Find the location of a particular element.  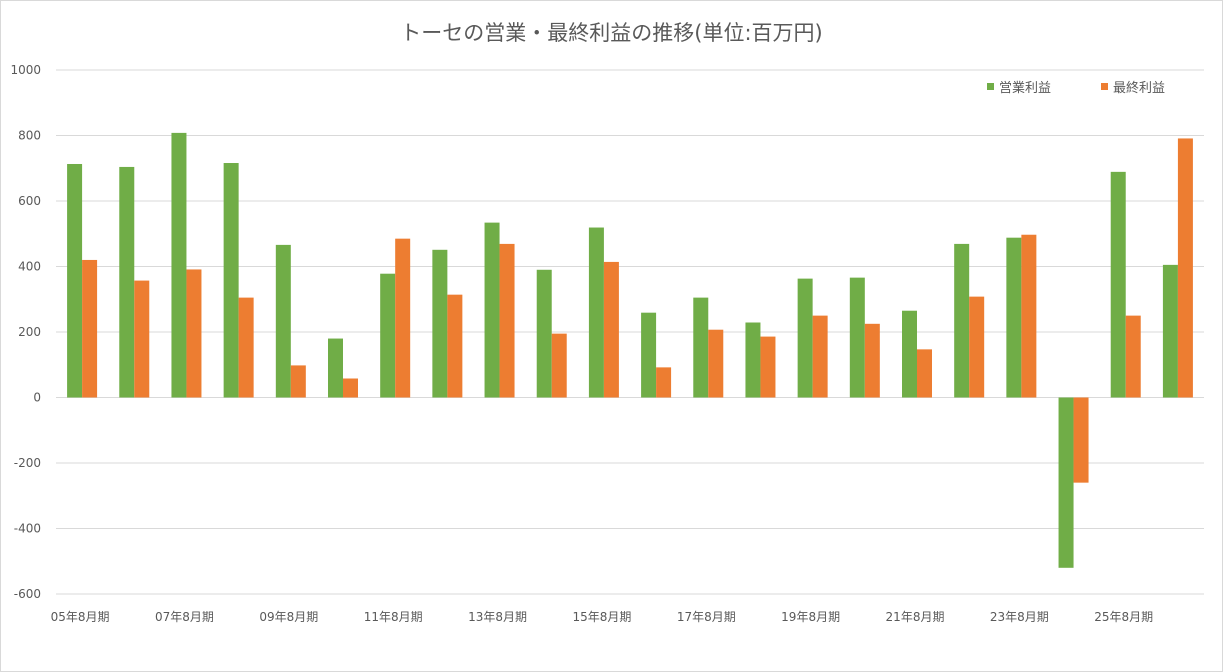

chart-title: トーセの営業・最終利益の推移(単位:百万円) is located at coordinates (611, 33).